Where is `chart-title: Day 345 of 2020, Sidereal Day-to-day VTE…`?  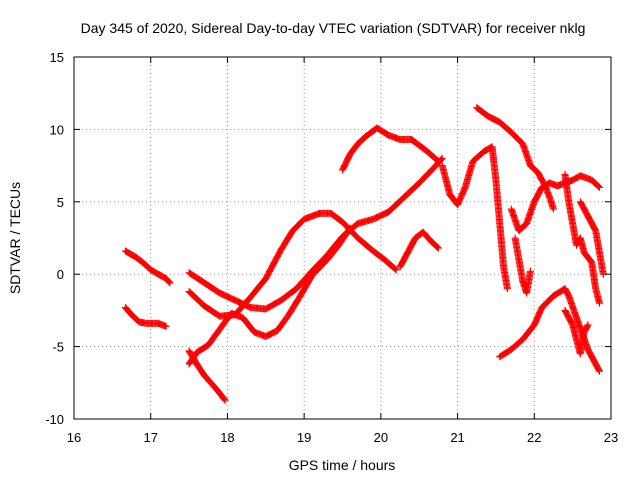 chart-title: Day 345 of 2020, Sidereal Day-to-day VTE… is located at coordinates (333, 28).